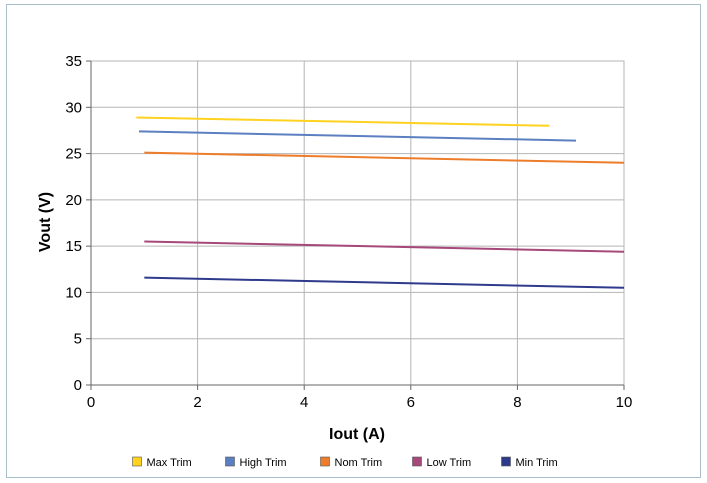 Image resolution: width=707 pixels, height=483 pixels. Describe the element at coordinates (197, 402) in the screenshot. I see `x-tick-label: 2` at that location.